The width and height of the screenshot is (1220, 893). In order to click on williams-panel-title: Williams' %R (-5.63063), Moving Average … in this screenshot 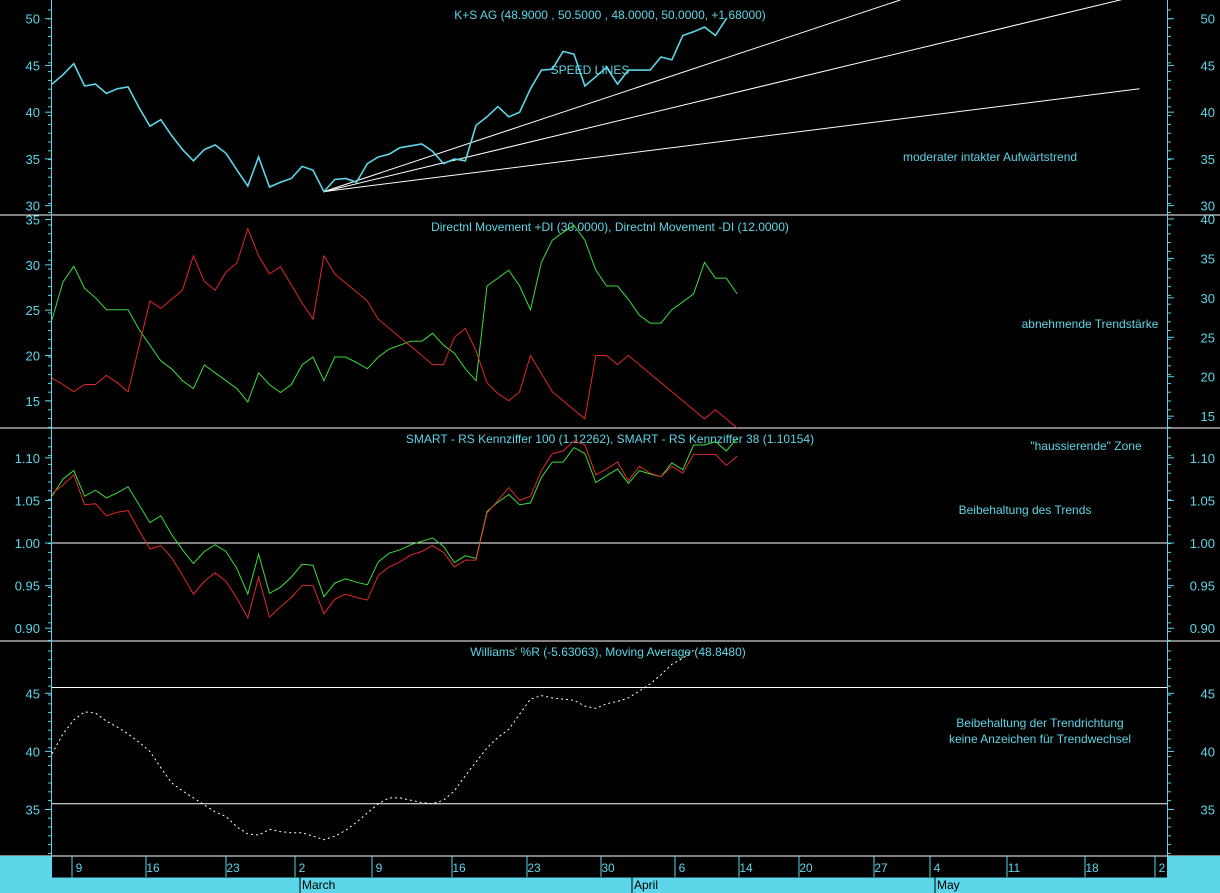, I will do `click(608, 652)`.